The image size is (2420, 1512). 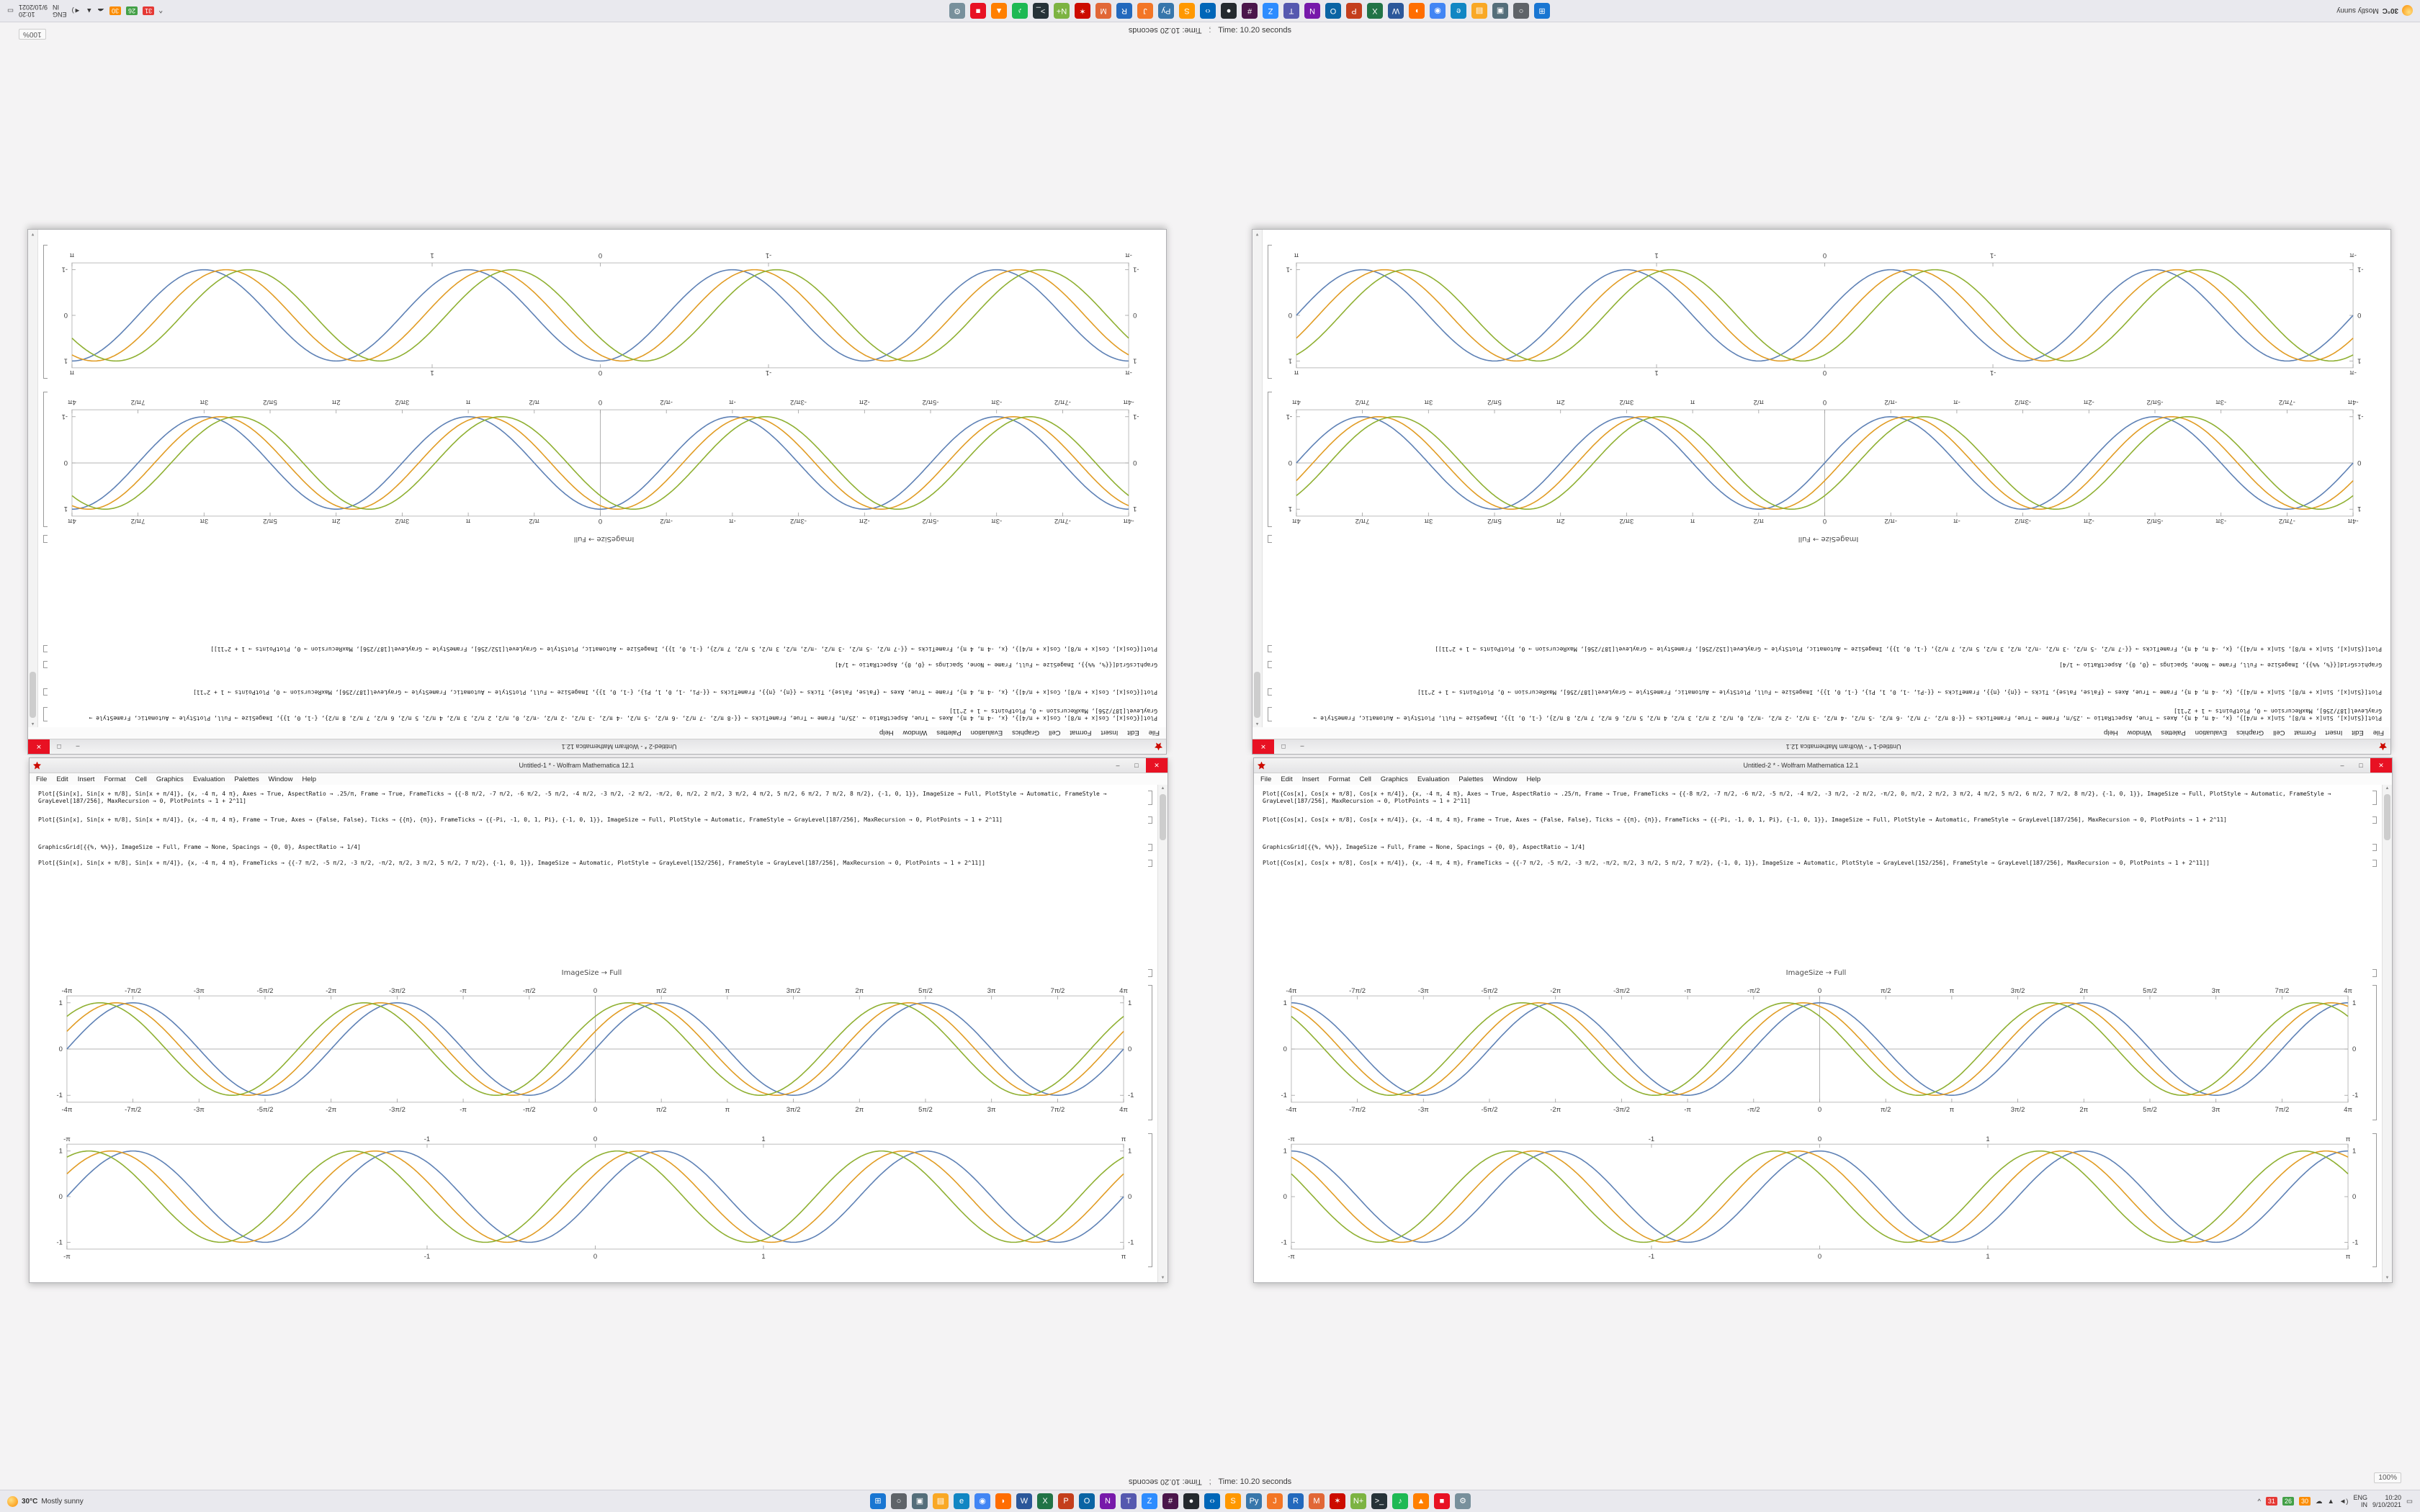 What do you see at coordinates (1254, 1501) in the screenshot?
I see `taskbar-icon-python: Py` at bounding box center [1254, 1501].